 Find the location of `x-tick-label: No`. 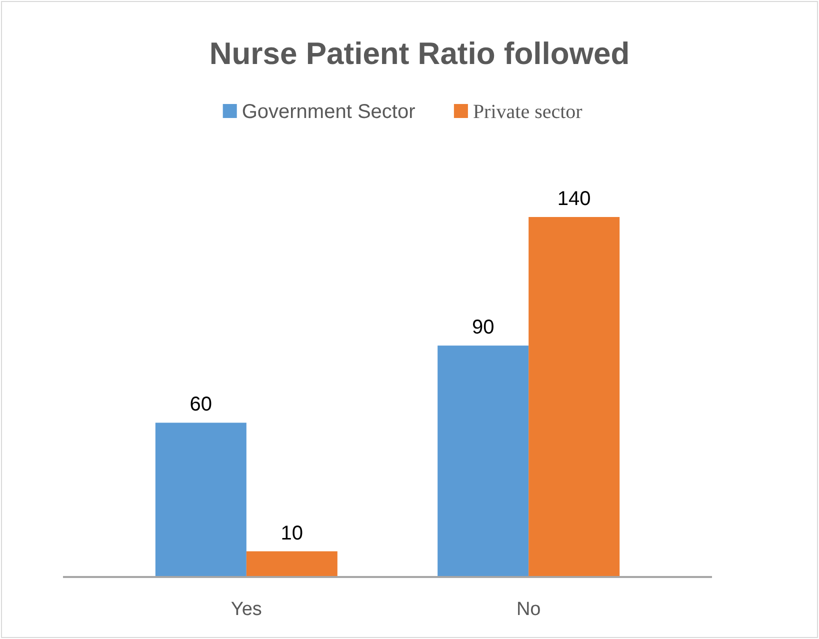

x-tick-label: No is located at coordinates (528, 609).